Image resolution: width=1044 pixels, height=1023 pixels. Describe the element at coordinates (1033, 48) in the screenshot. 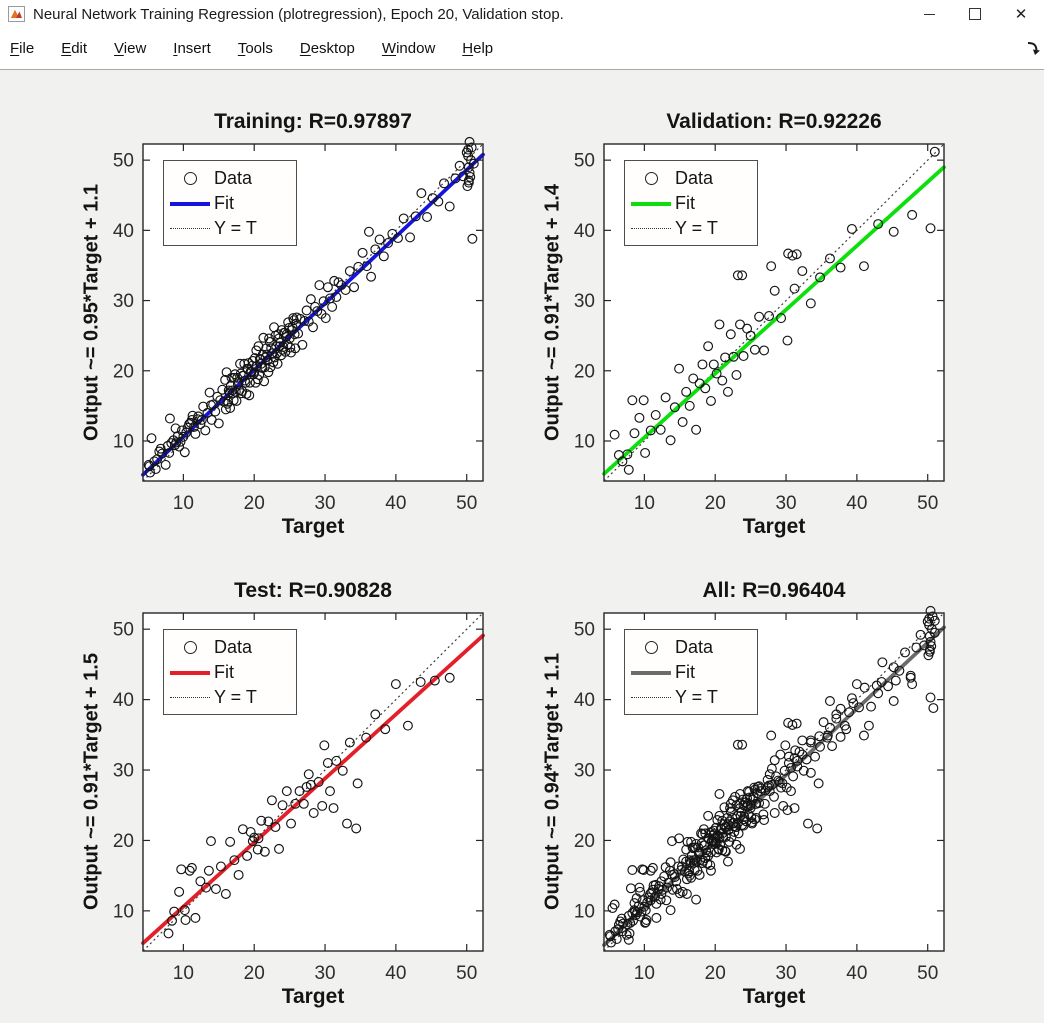

I see `dock-figure-arrow-icon` at that location.